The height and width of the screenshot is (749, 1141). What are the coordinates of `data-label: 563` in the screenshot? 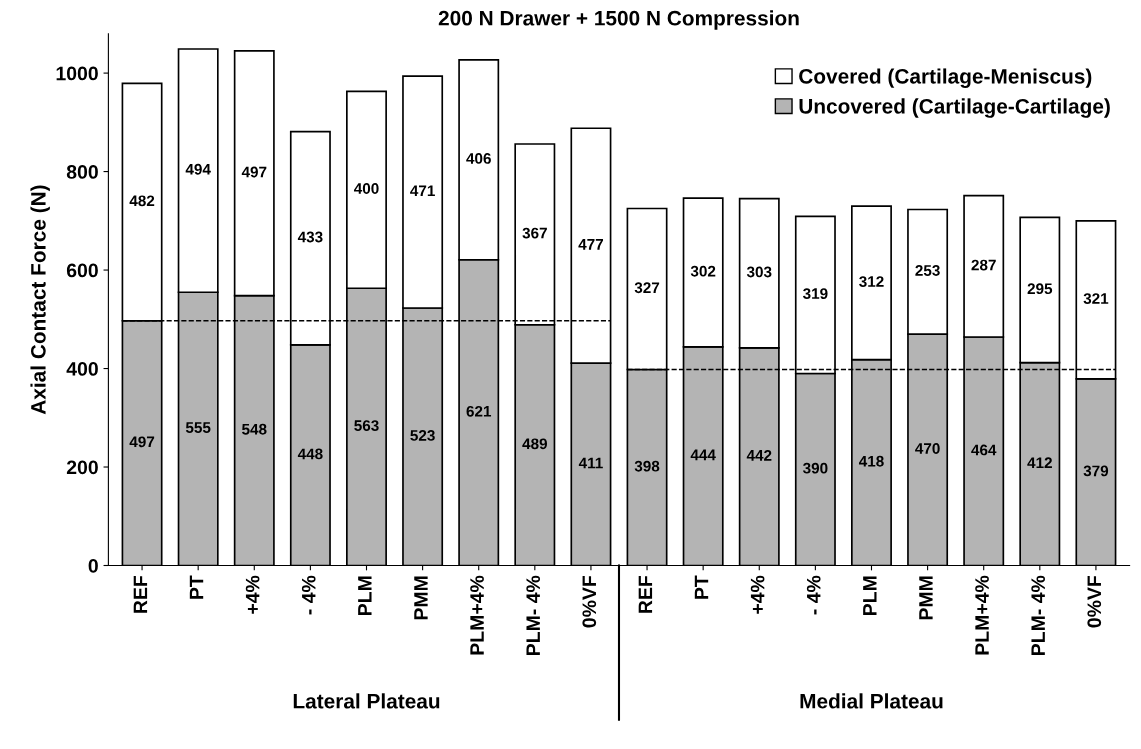 It's located at (366, 426).